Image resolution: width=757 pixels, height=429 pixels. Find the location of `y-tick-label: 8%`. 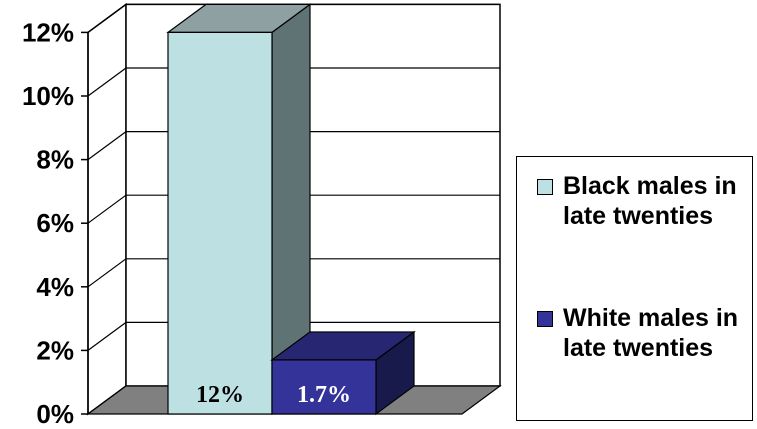

y-tick-label: 8% is located at coordinates (55, 160).